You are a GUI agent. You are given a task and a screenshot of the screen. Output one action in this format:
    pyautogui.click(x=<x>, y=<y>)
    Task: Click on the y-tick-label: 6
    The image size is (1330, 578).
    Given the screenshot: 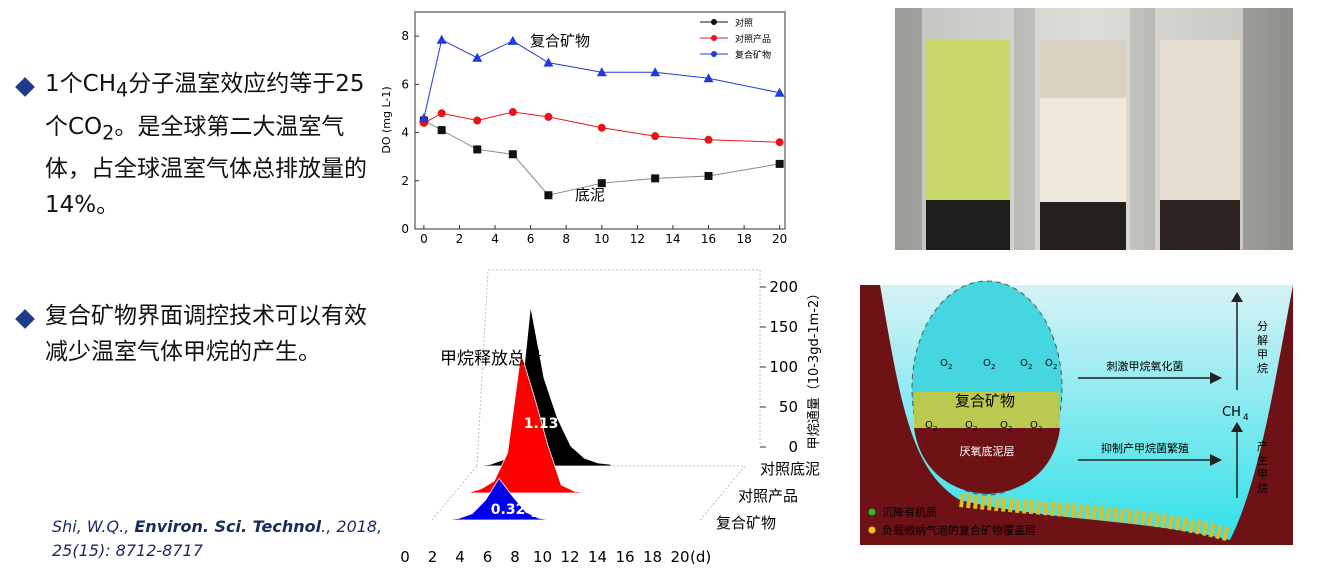 What is the action you would take?
    pyautogui.click(x=405, y=84)
    